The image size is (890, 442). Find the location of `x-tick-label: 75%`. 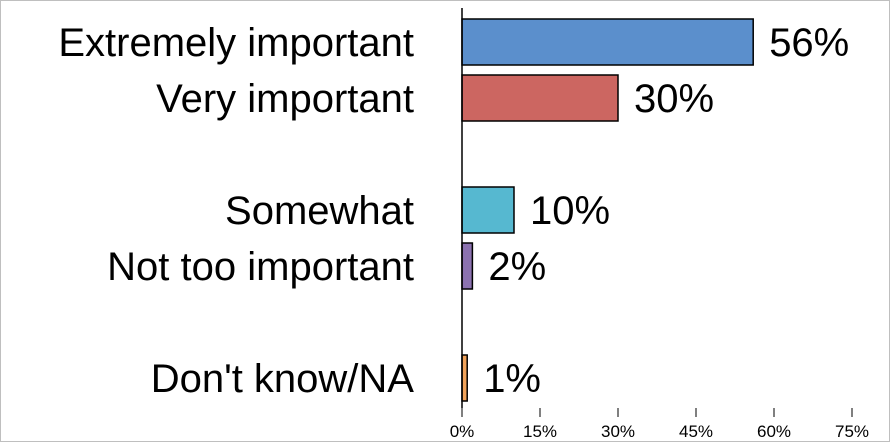

x-tick-label: 75% is located at coordinates (852, 431).